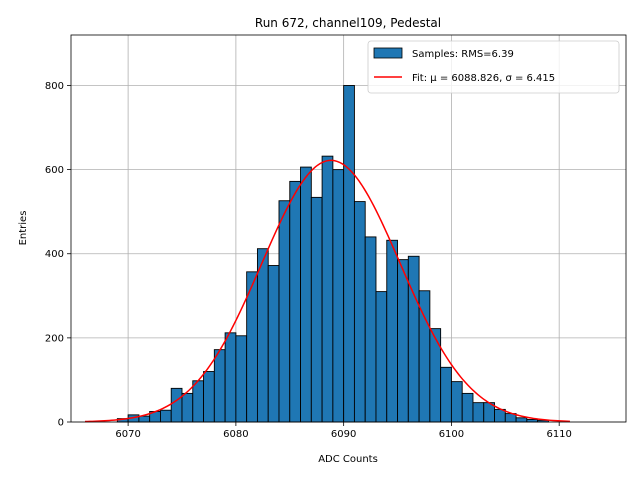  What do you see at coordinates (388, 53) in the screenshot?
I see `legend-samples-swatch` at bounding box center [388, 53].